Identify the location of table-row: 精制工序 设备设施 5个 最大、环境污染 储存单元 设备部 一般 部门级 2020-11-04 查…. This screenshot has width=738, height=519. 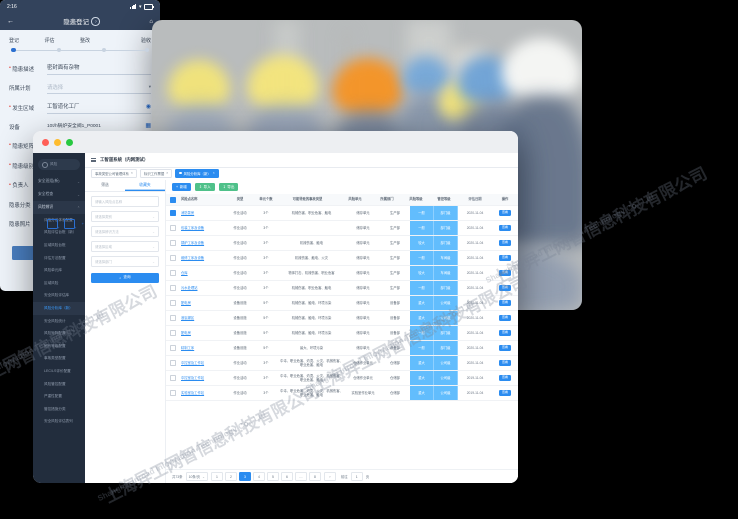
(342, 348).